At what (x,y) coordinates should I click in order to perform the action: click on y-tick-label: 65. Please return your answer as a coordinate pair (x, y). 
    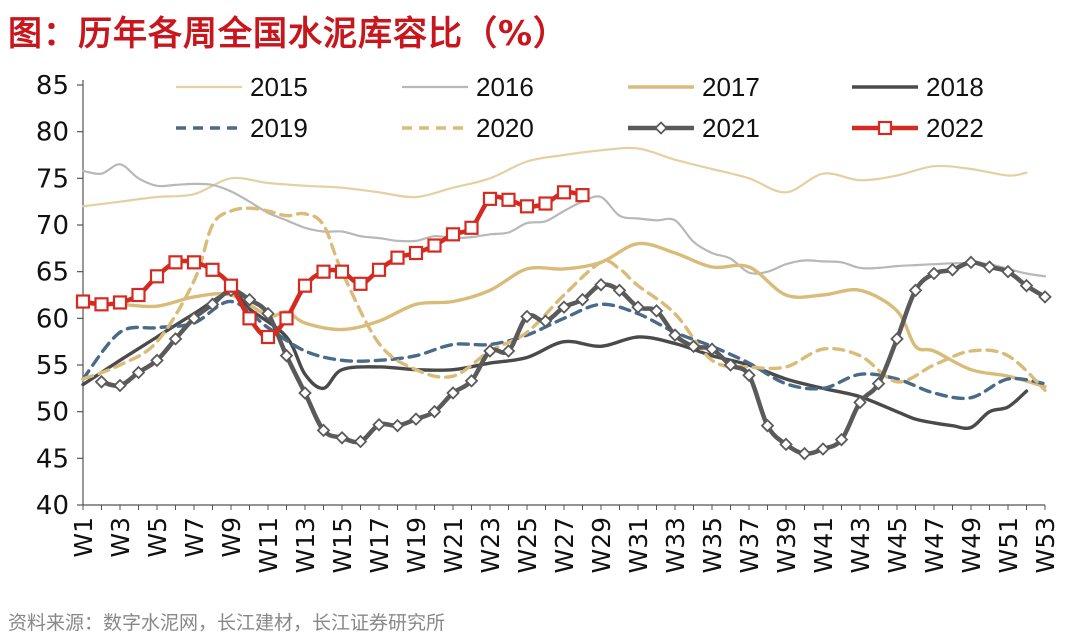
    Looking at the image, I should click on (52, 273).